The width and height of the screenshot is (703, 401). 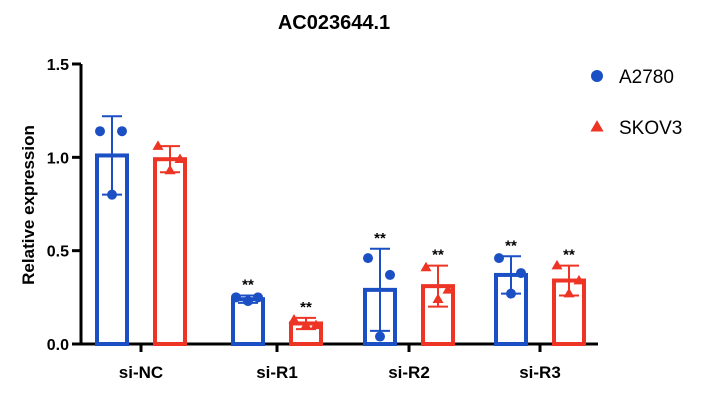 What do you see at coordinates (141, 372) in the screenshot?
I see `x-tick-label: si-NC` at bounding box center [141, 372].